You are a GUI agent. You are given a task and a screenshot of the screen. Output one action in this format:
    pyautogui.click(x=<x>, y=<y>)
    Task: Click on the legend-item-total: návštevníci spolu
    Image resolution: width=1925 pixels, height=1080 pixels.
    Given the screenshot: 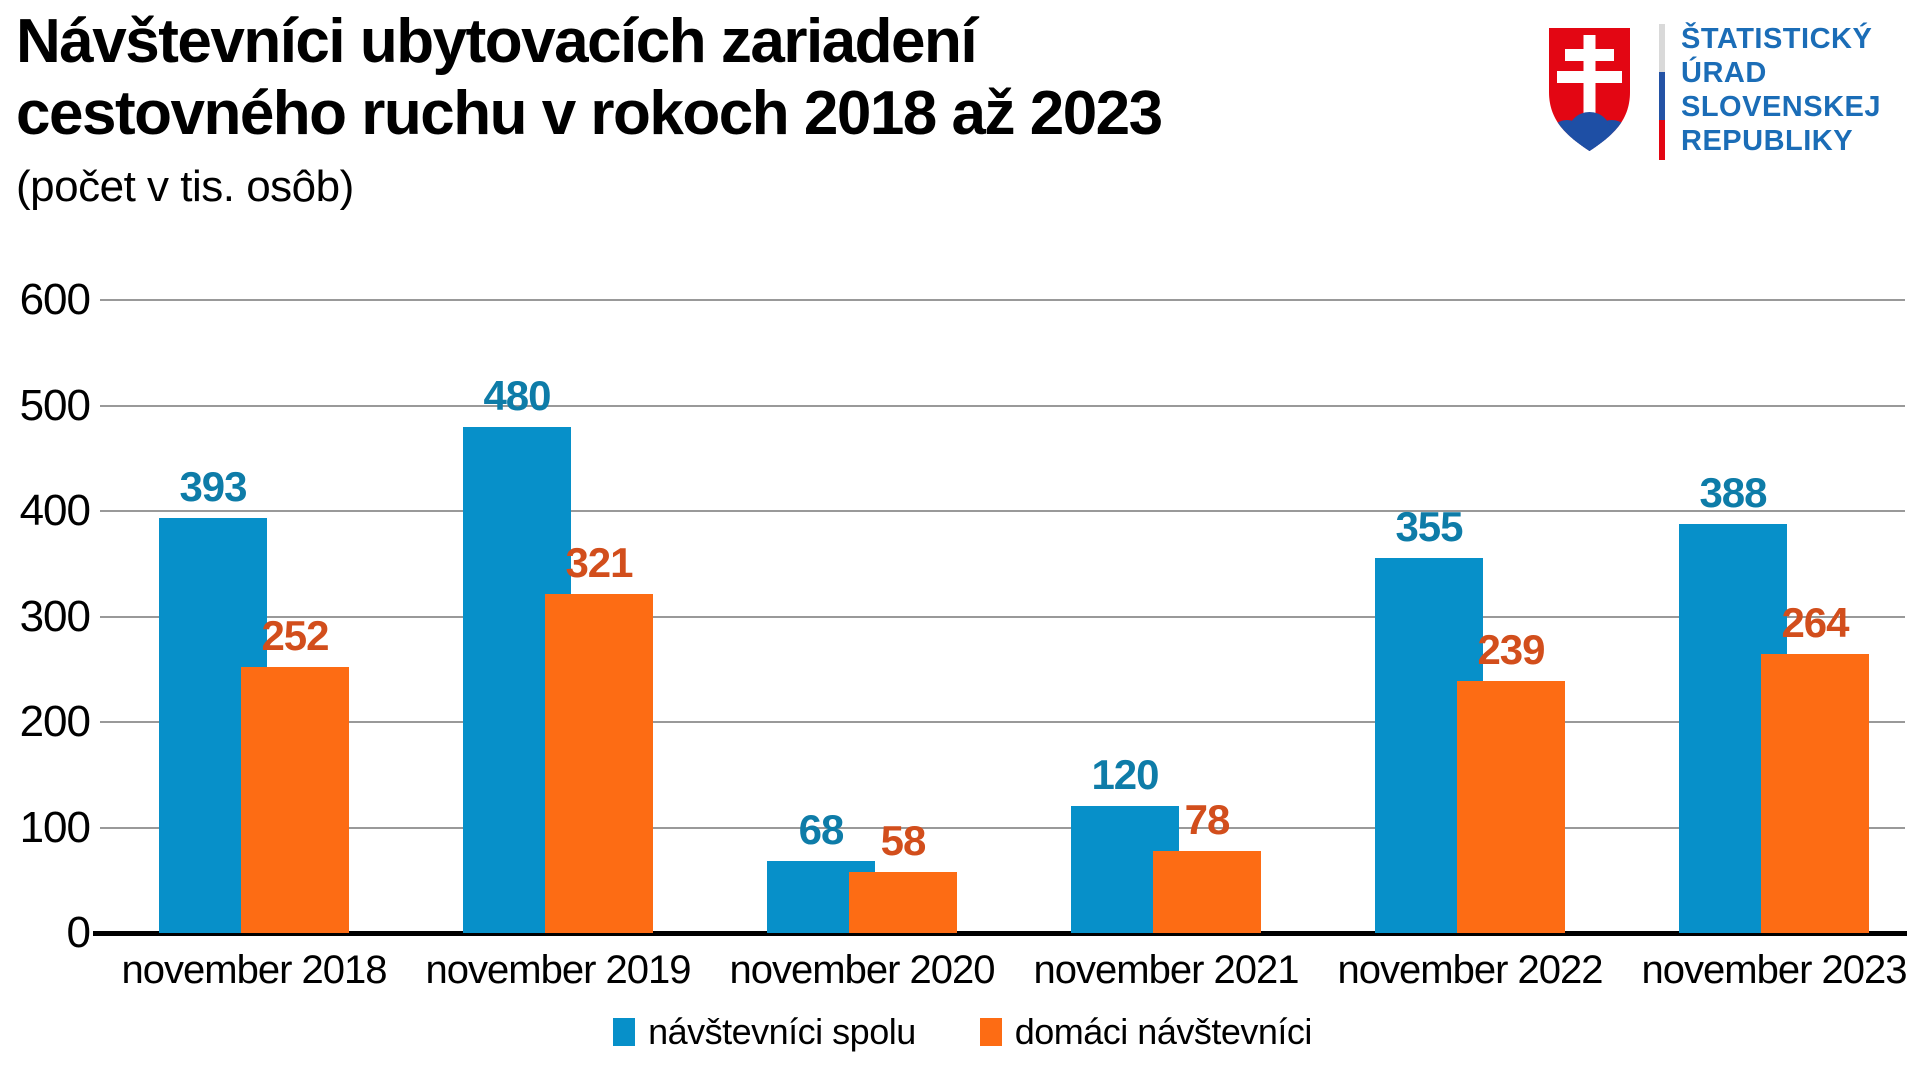 What is the action you would take?
    pyautogui.click(x=764, y=1032)
    